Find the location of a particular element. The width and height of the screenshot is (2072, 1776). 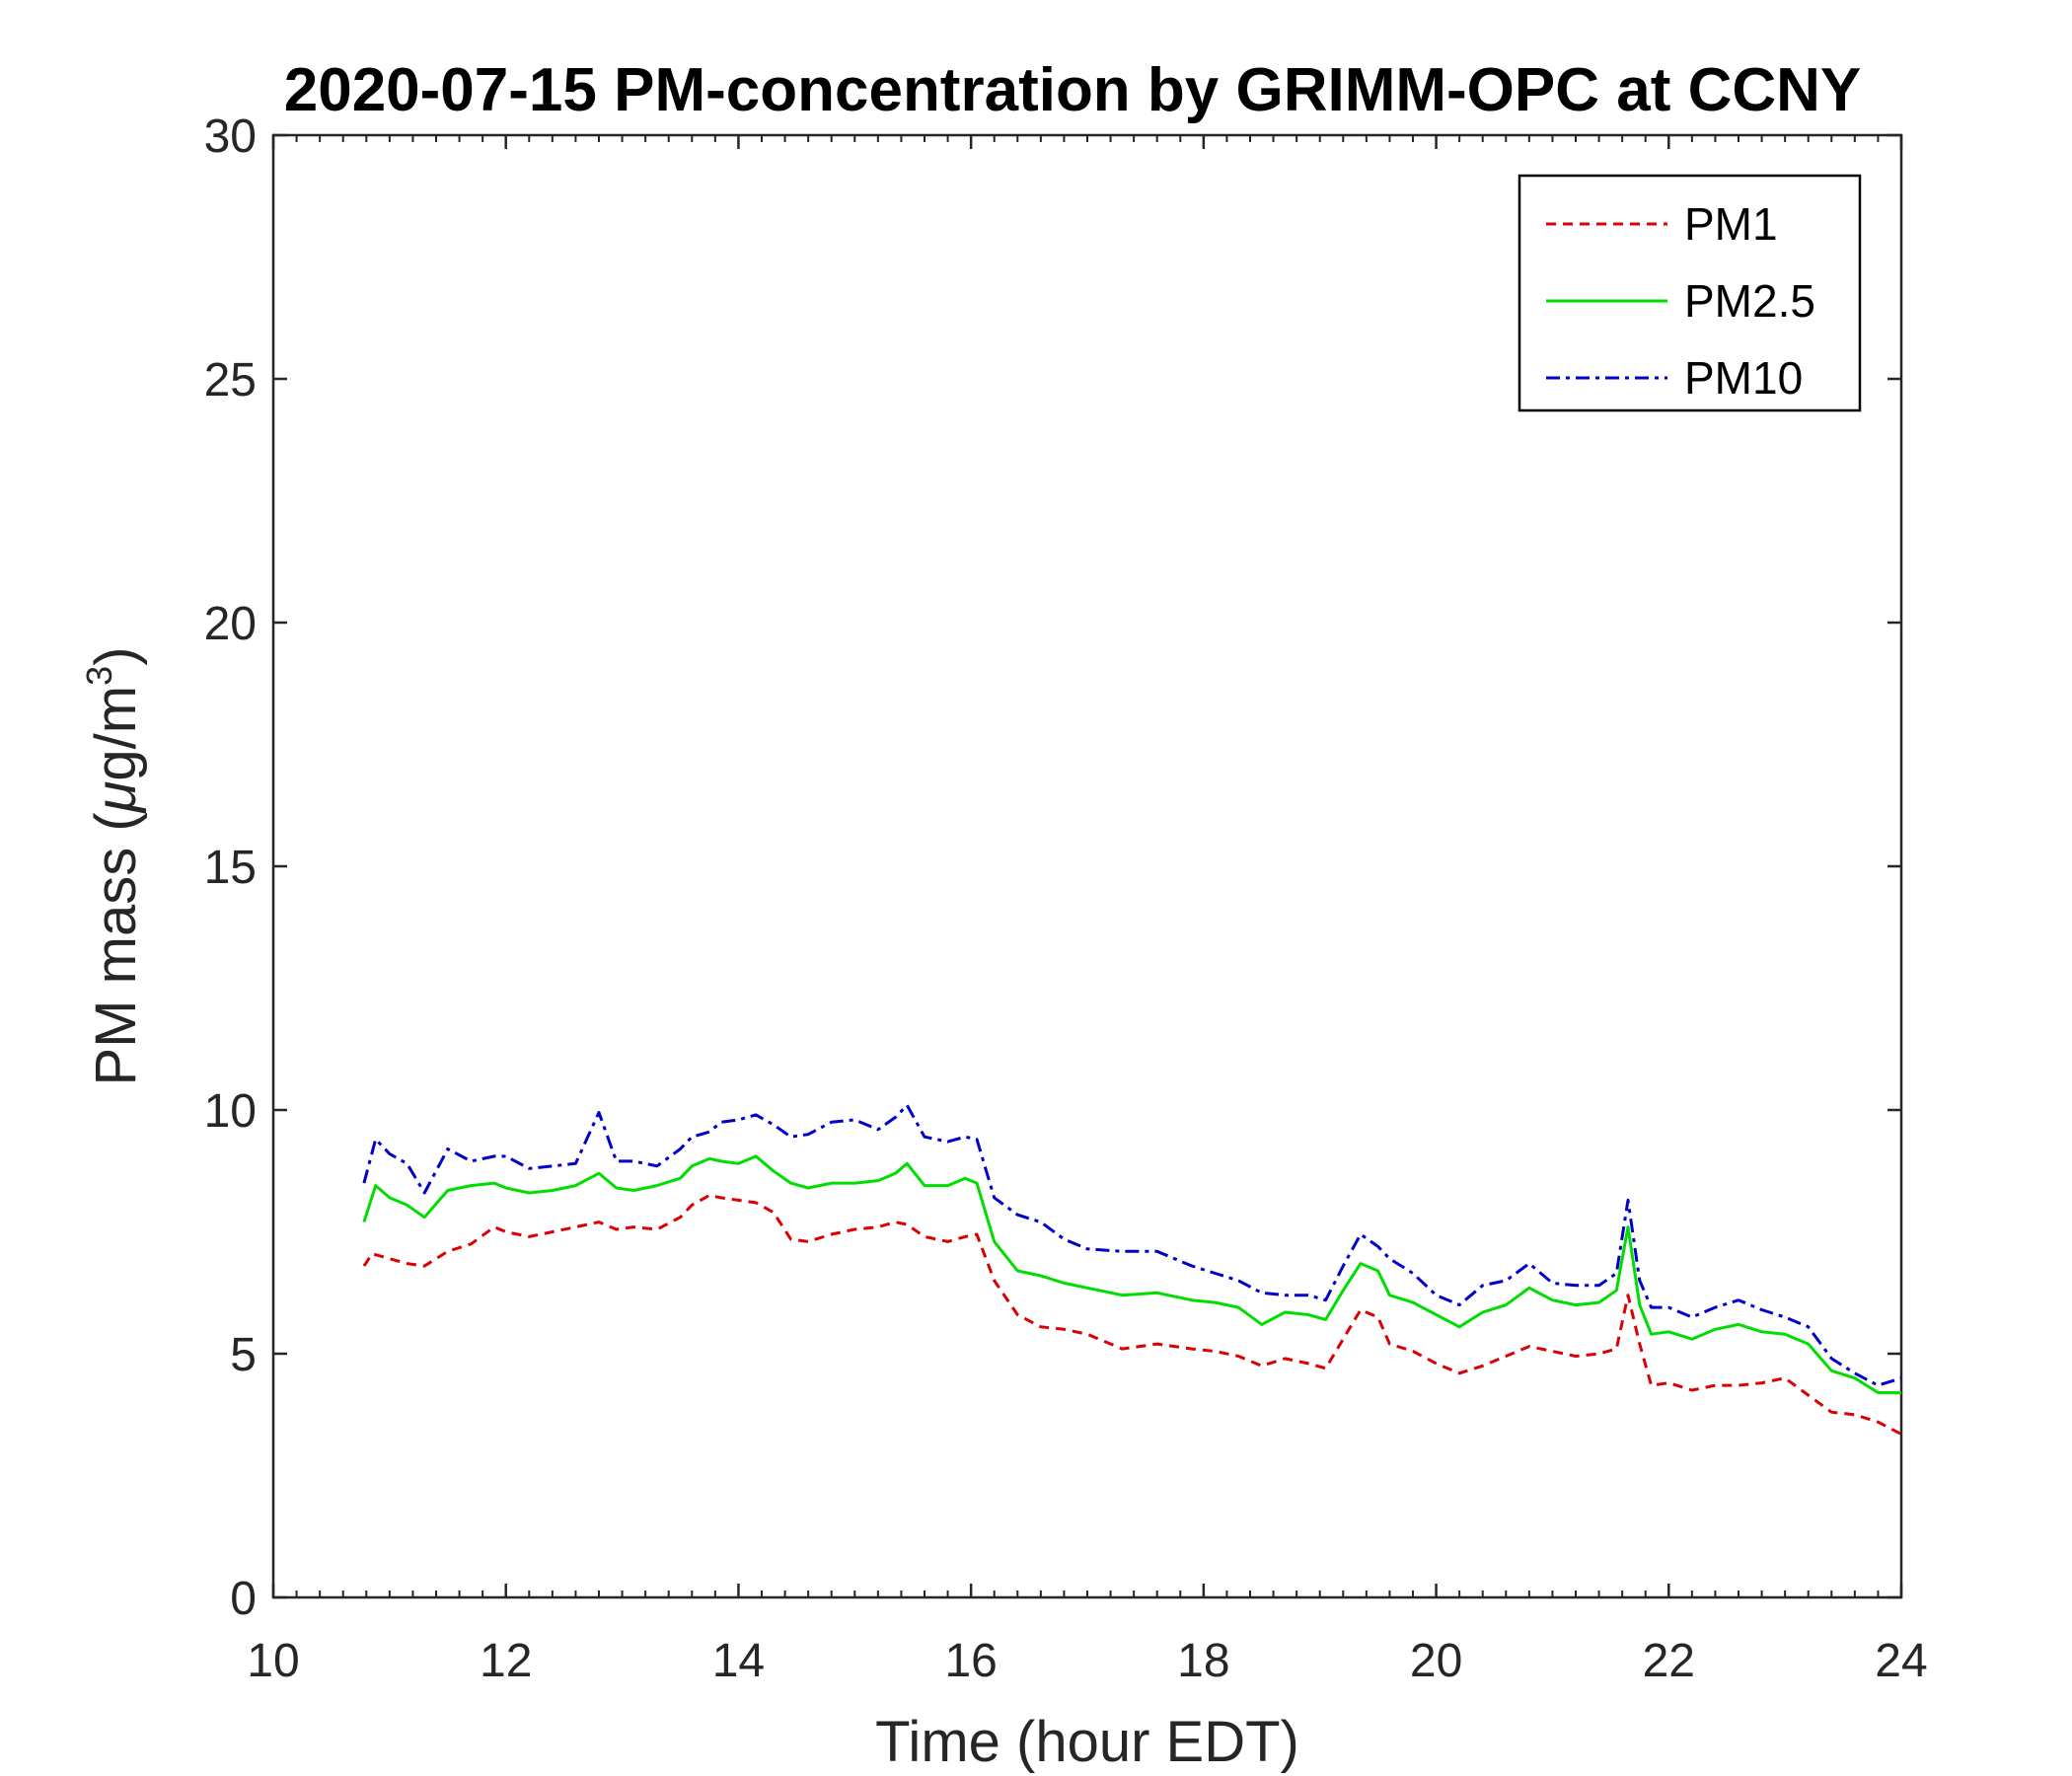

legend-box is located at coordinates (1690, 293).